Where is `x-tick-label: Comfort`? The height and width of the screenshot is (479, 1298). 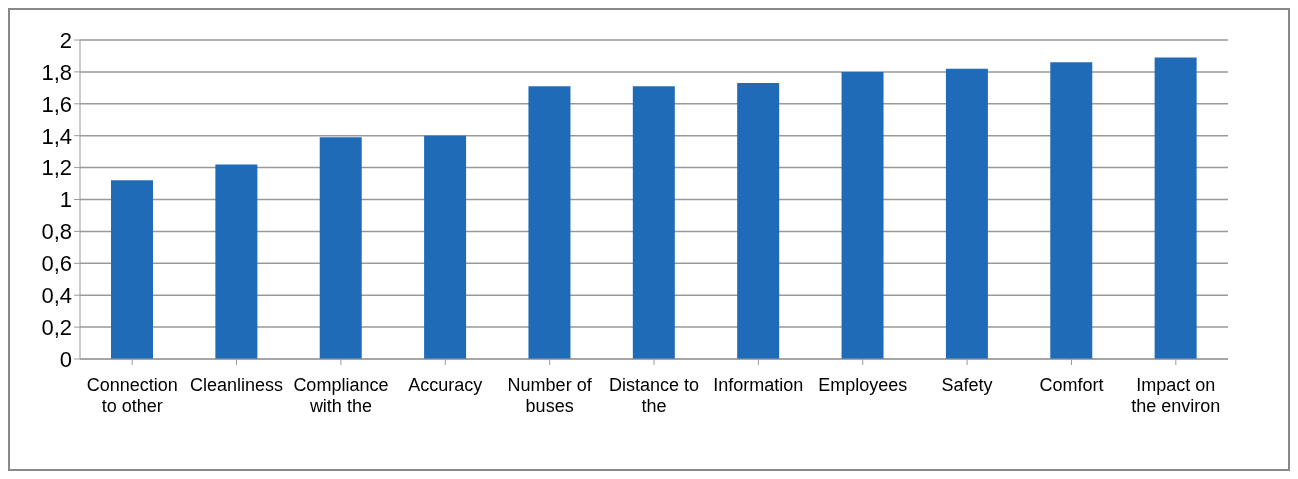 x-tick-label: Comfort is located at coordinates (1071, 385).